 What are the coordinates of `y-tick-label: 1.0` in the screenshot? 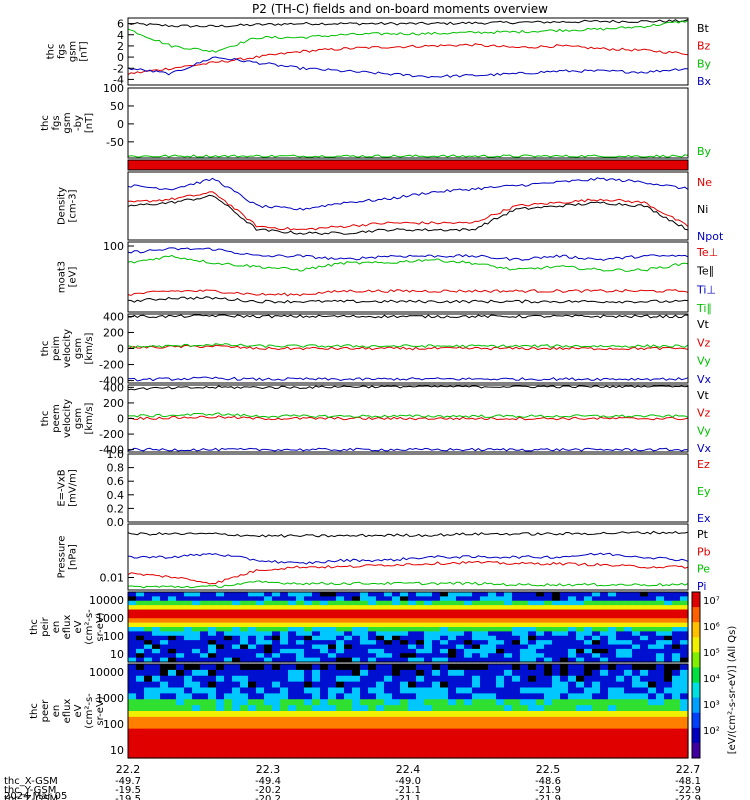 It's located at (116, 454).